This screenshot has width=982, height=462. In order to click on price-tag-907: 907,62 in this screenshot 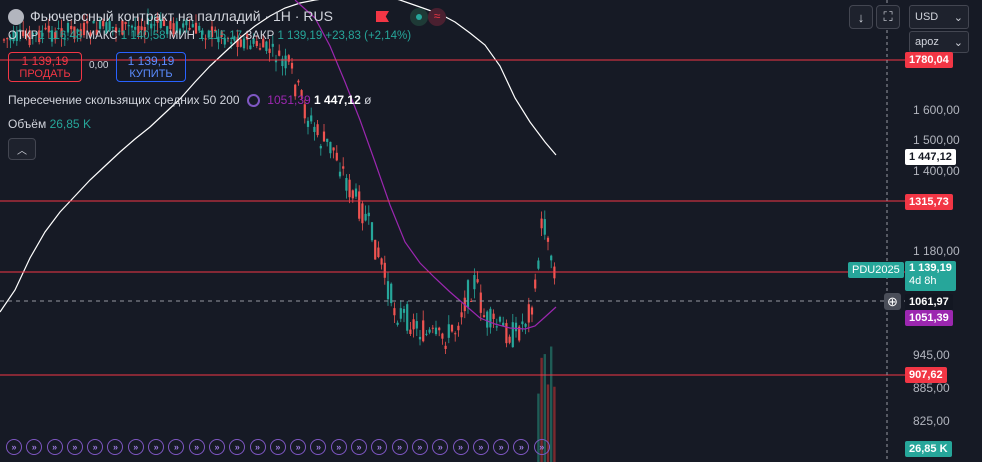, I will do `click(926, 375)`.